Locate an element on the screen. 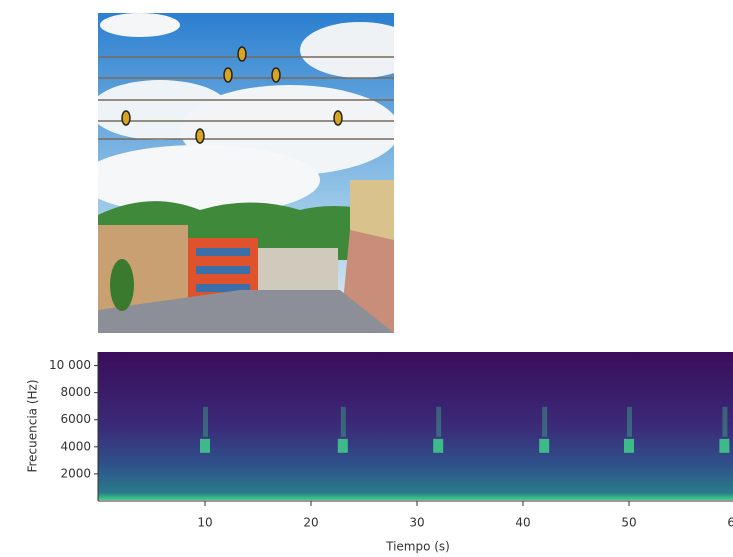 This screenshot has height=557, width=733. y-tick-label: 4000 is located at coordinates (75, 446).